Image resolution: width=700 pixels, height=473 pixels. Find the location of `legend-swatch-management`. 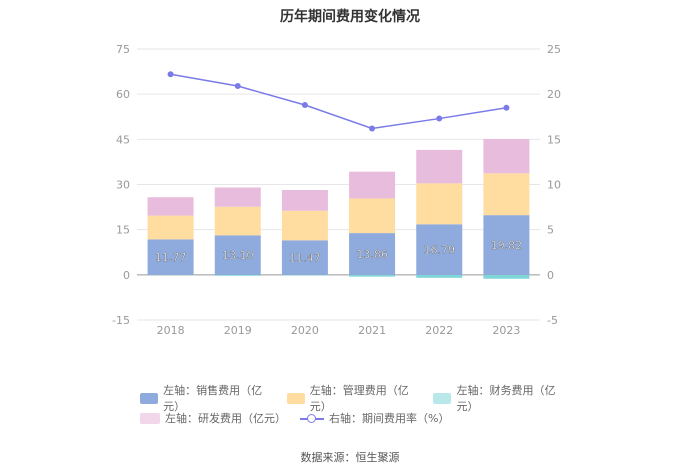

legend-swatch-management is located at coordinates (295, 398).